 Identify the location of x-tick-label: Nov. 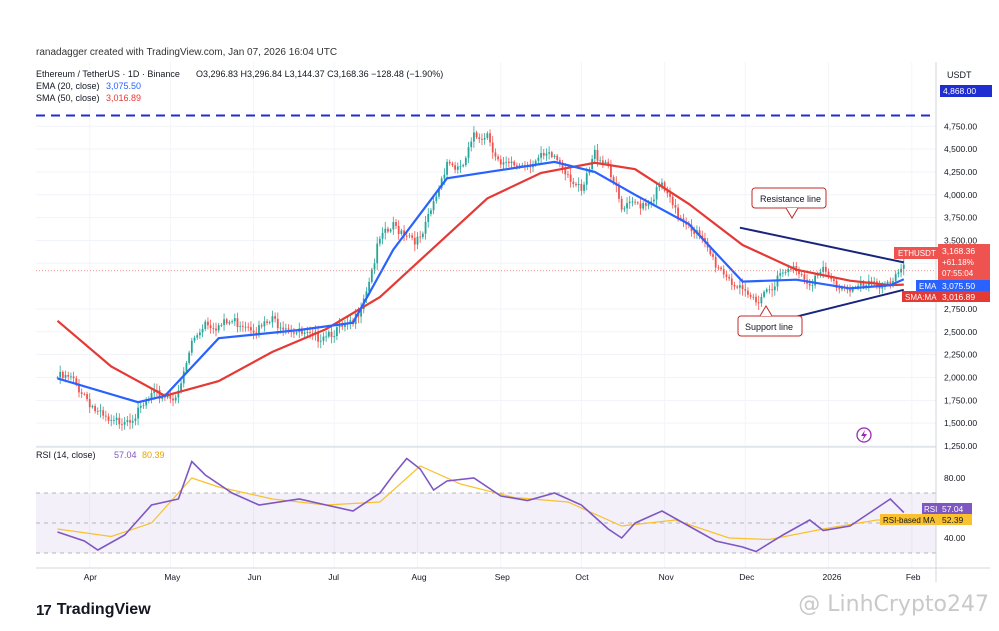
(667, 577).